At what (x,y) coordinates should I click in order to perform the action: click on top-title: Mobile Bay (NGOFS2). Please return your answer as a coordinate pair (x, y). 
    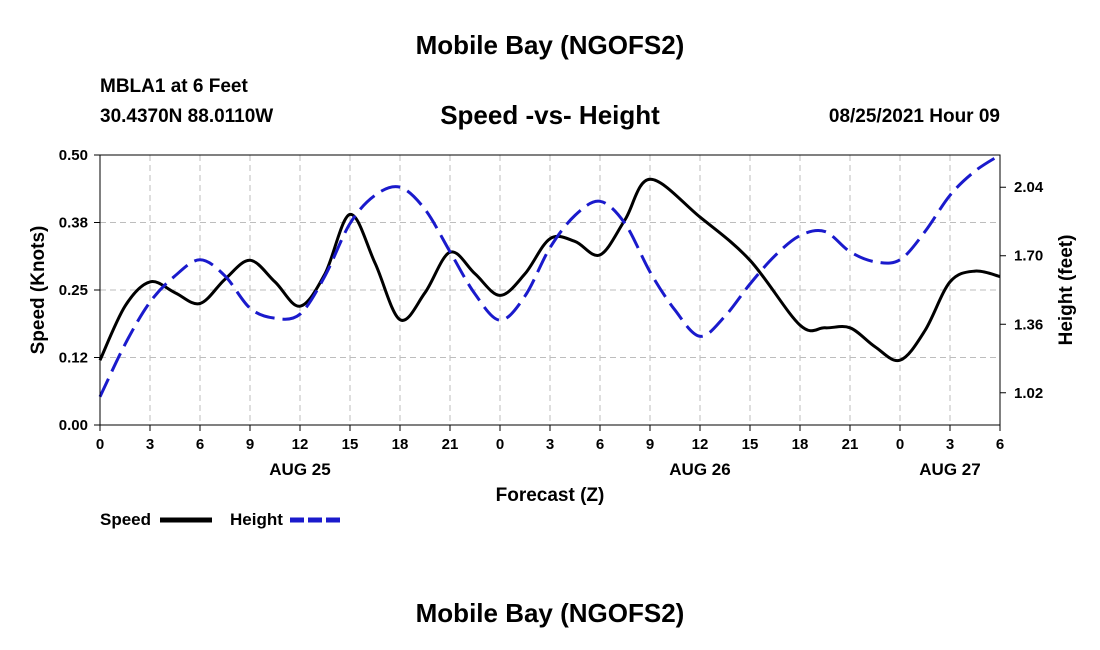
    Looking at the image, I should click on (550, 45).